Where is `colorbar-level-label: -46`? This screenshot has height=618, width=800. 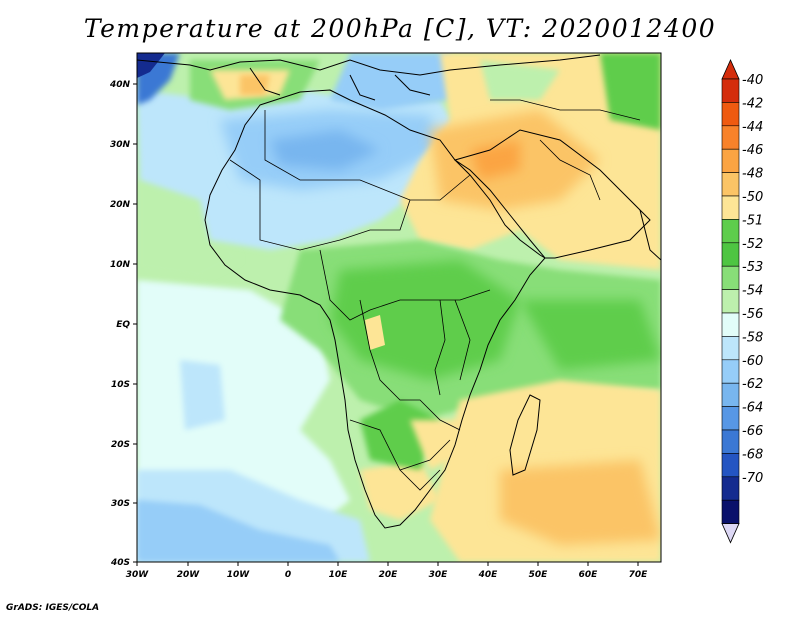
colorbar-level-label: -46 is located at coordinates (752, 150).